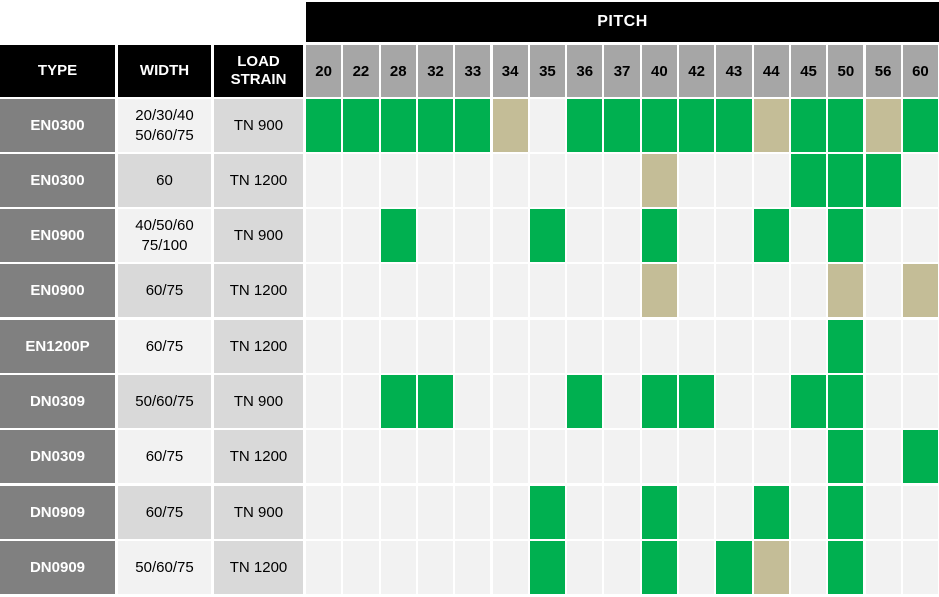 This screenshot has height=597, width=939. Describe the element at coordinates (808, 71) in the screenshot. I see `pitch-header-45: 45` at that location.